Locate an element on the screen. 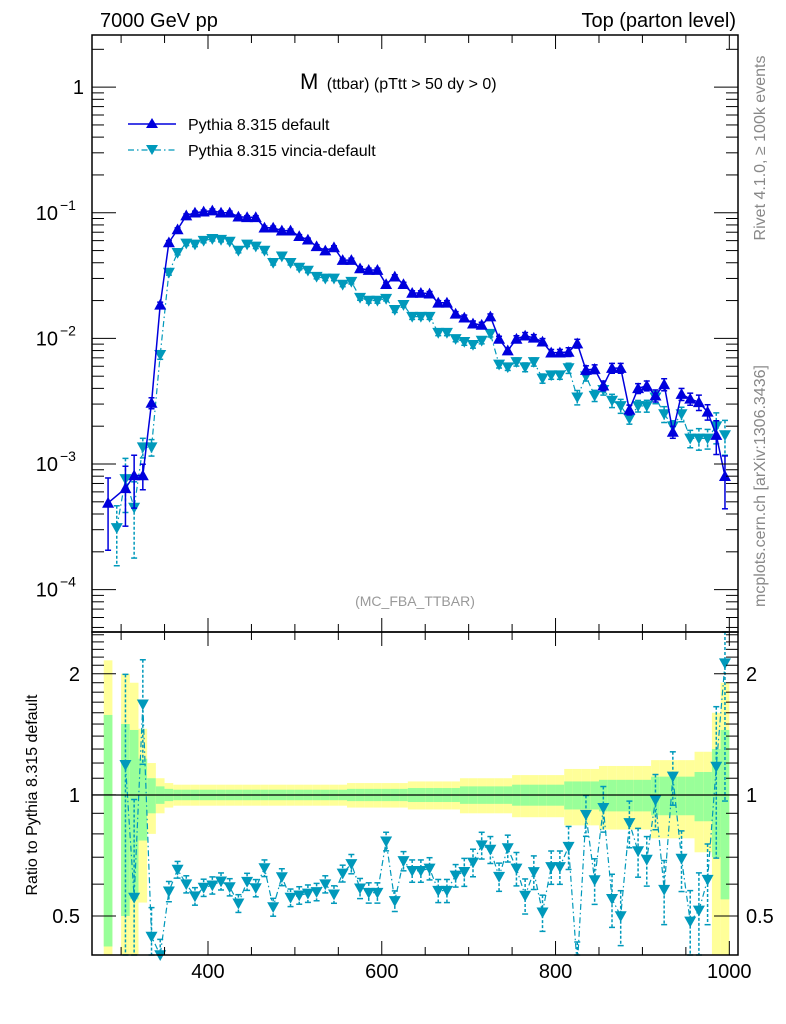 This screenshot has height=1024, width=786. y-tick-label: 10 is located at coordinates (47, 591).